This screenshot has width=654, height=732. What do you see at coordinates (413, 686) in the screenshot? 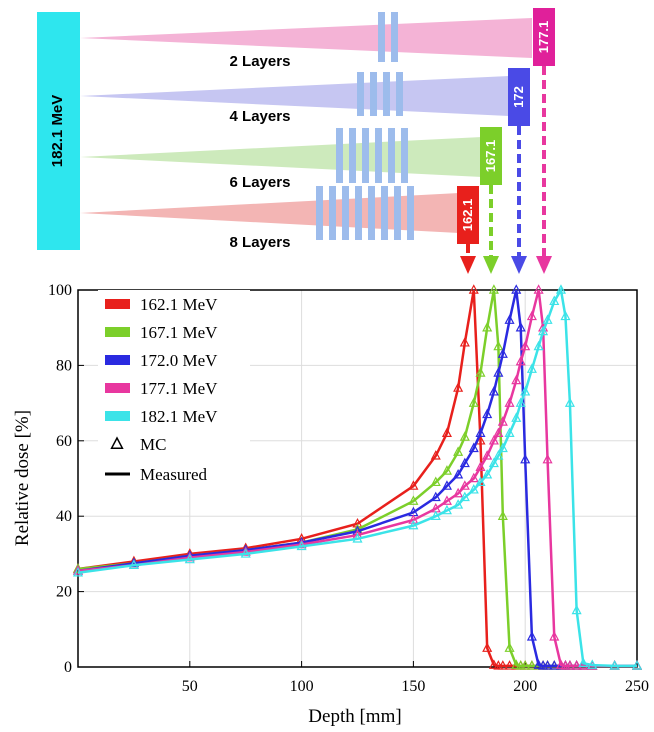
I see `x-tick-label: 150` at bounding box center [413, 686].